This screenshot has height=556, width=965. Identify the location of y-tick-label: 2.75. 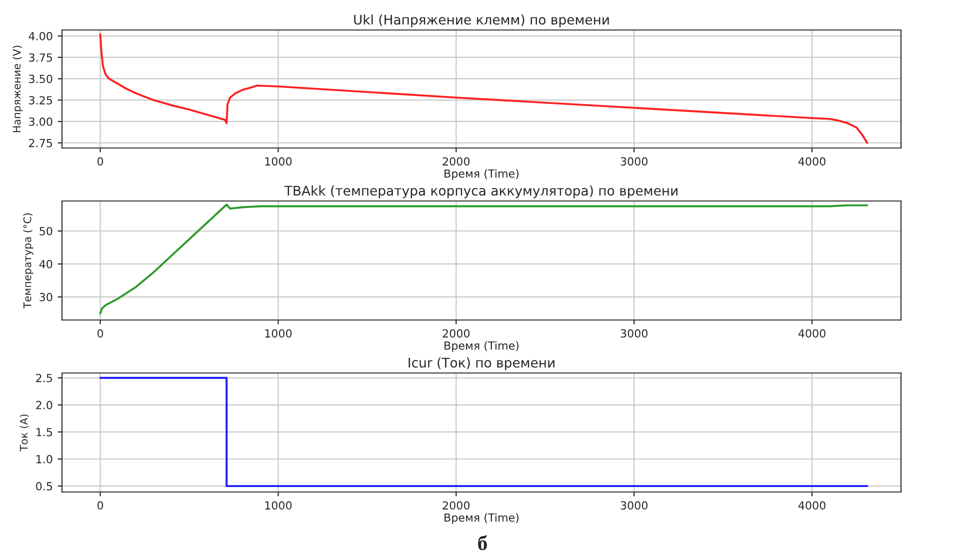
(40, 143).